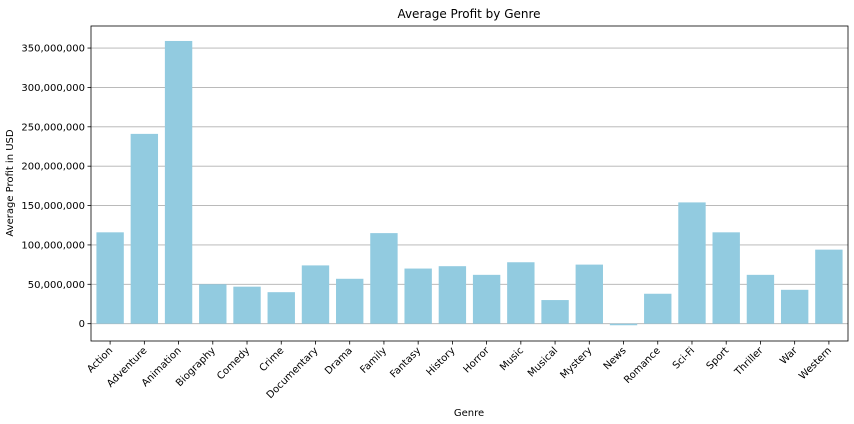 This screenshot has width=854, height=424. What do you see at coordinates (512, 359) in the screenshot?
I see `x-tick-label: Music` at bounding box center [512, 359].